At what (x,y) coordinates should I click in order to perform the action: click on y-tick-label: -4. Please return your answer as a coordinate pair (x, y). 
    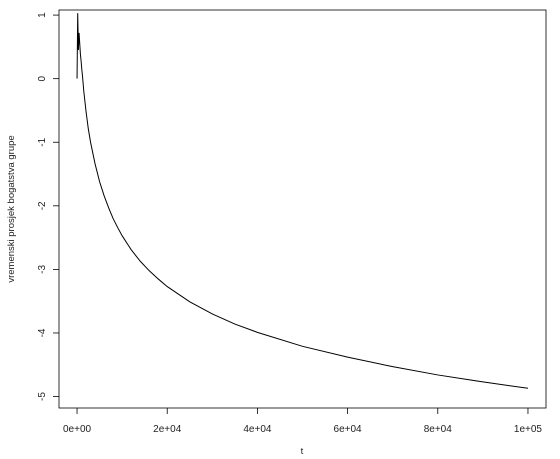
    Looking at the image, I should click on (42, 332).